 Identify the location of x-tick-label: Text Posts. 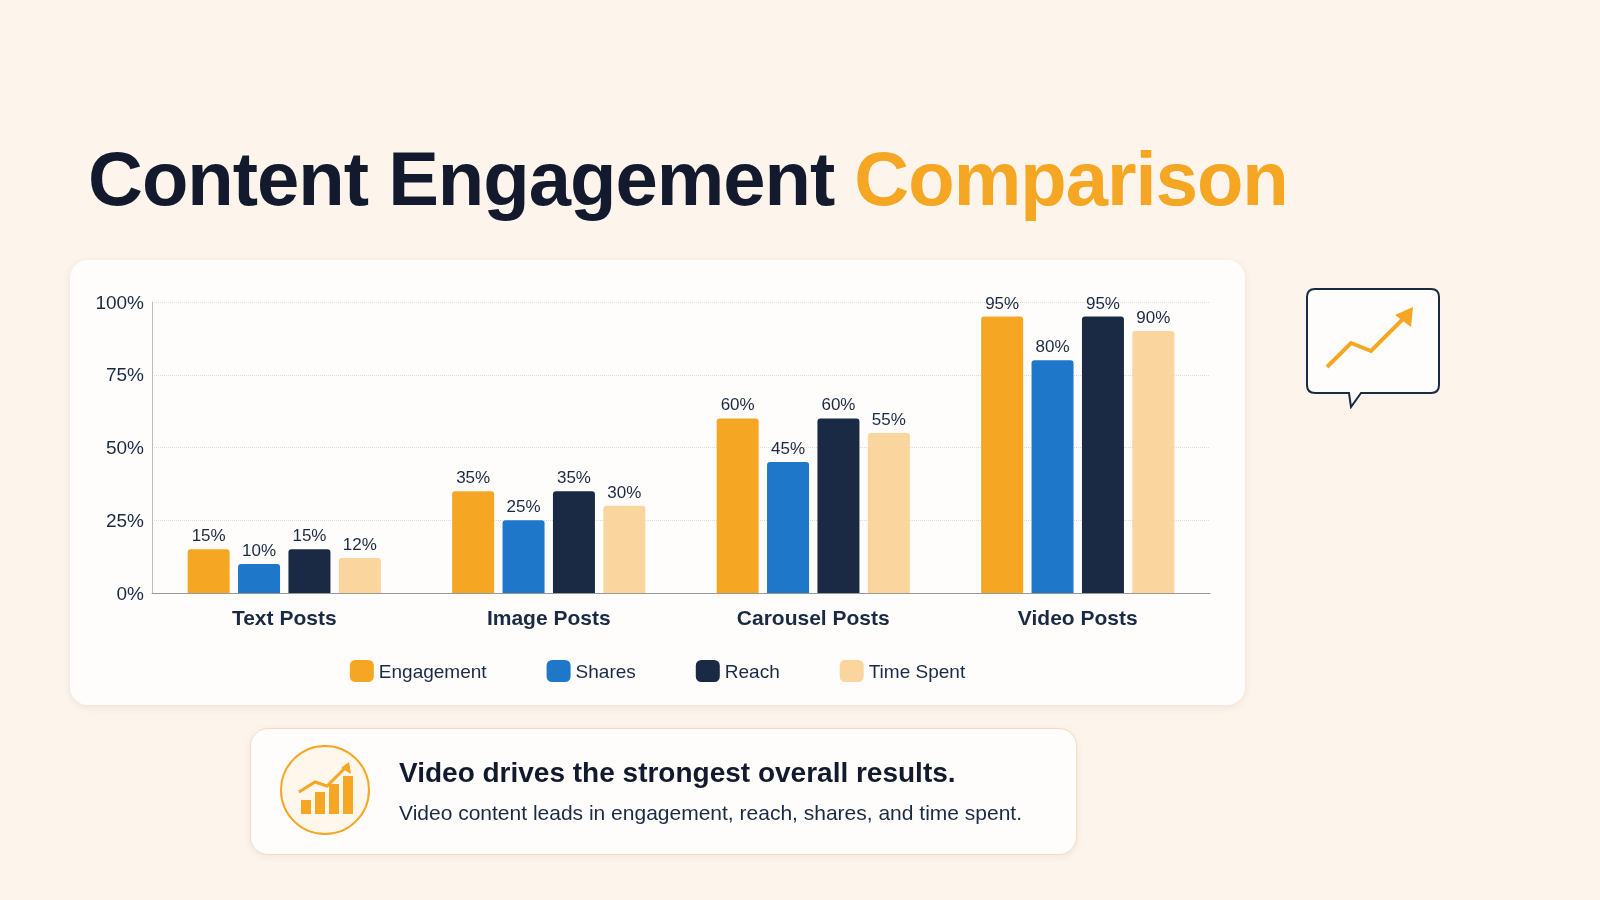
(284, 617).